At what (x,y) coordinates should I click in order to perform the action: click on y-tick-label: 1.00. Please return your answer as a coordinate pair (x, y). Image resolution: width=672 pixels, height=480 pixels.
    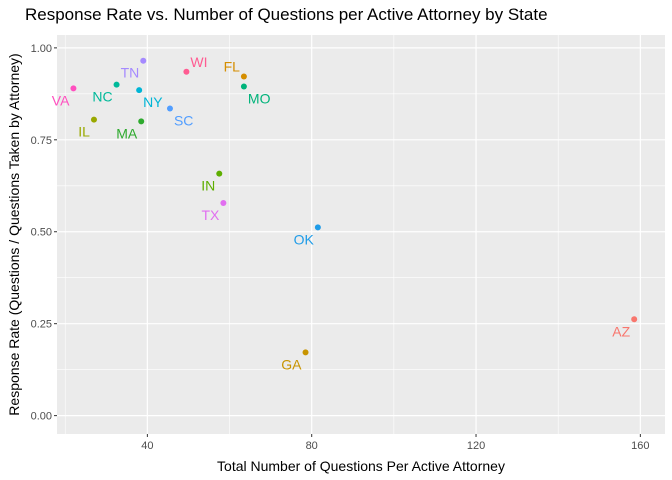
    Looking at the image, I should click on (41, 49).